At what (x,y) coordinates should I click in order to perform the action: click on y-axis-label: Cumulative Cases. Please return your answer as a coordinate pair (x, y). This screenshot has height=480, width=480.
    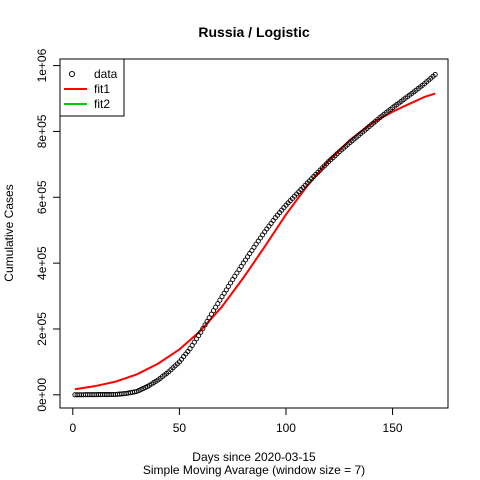
    Looking at the image, I should click on (9, 232).